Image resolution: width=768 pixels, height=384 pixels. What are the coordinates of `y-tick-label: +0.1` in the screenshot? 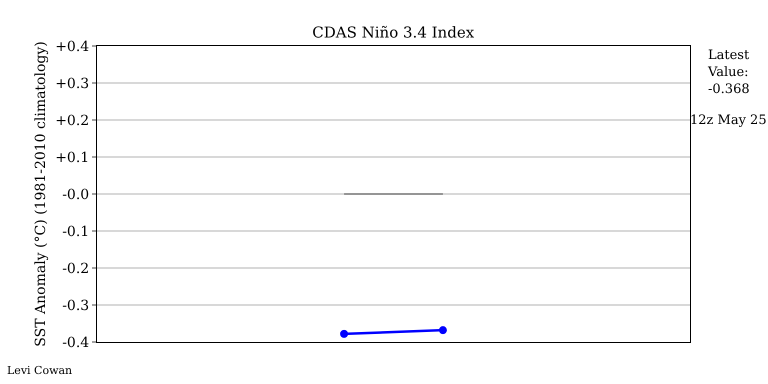 It's located at (72, 158).